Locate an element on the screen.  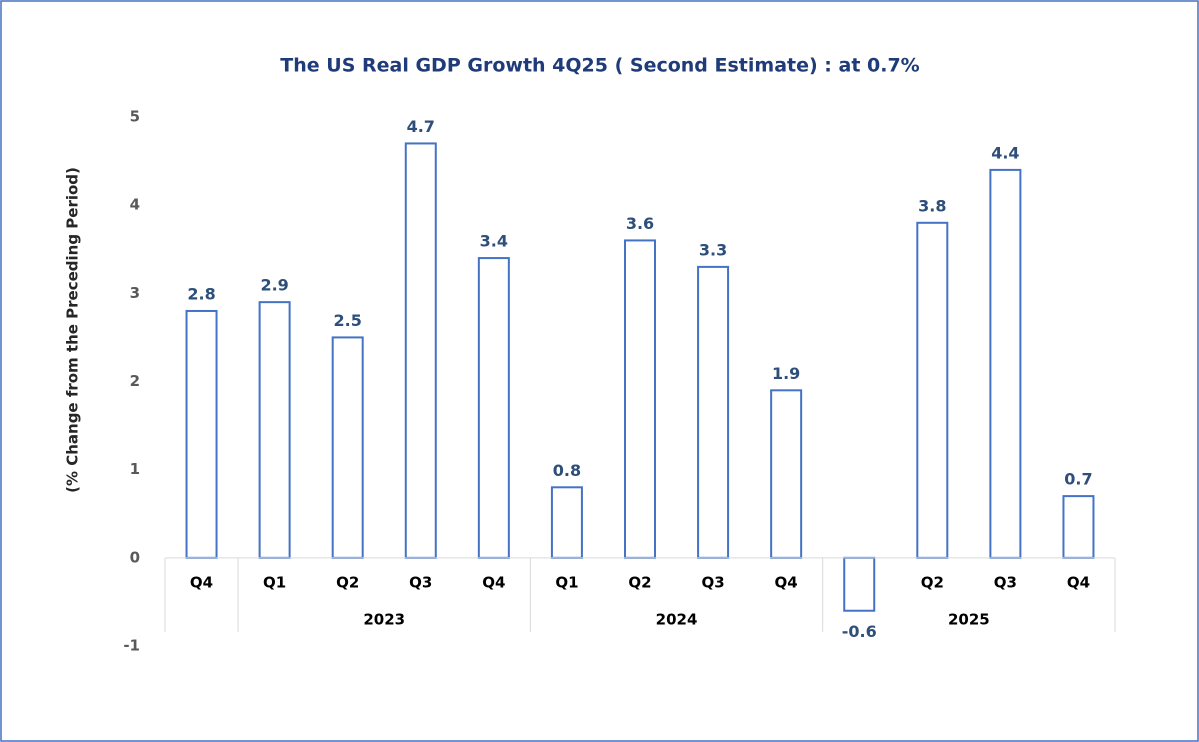
y-tick-label: 2 is located at coordinates (135, 381).